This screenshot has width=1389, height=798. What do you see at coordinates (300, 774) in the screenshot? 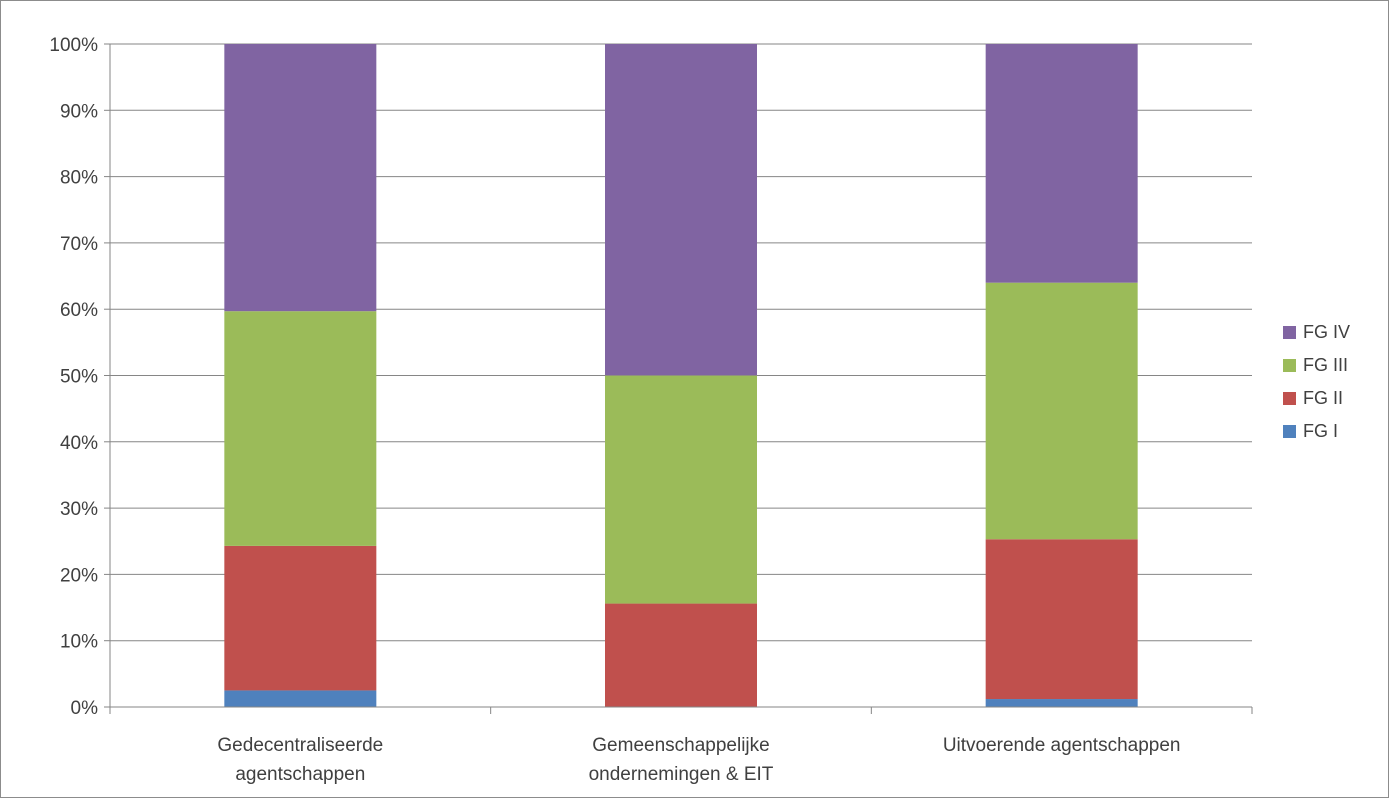
I see `x-category-label: agentschappen` at bounding box center [300, 774].